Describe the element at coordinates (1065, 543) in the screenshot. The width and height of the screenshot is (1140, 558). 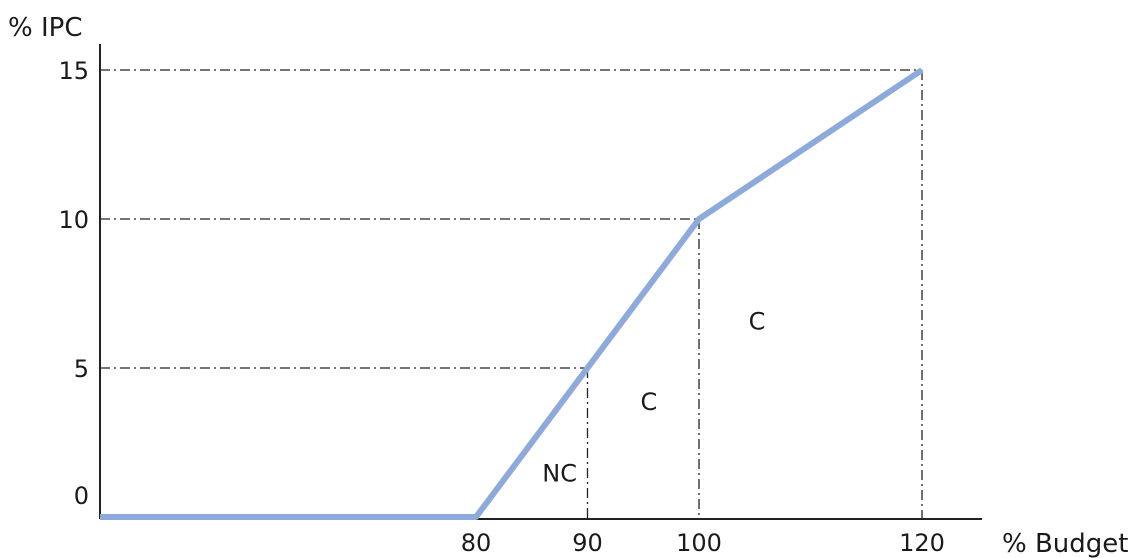
I see `x-axis-label: % Budget` at that location.